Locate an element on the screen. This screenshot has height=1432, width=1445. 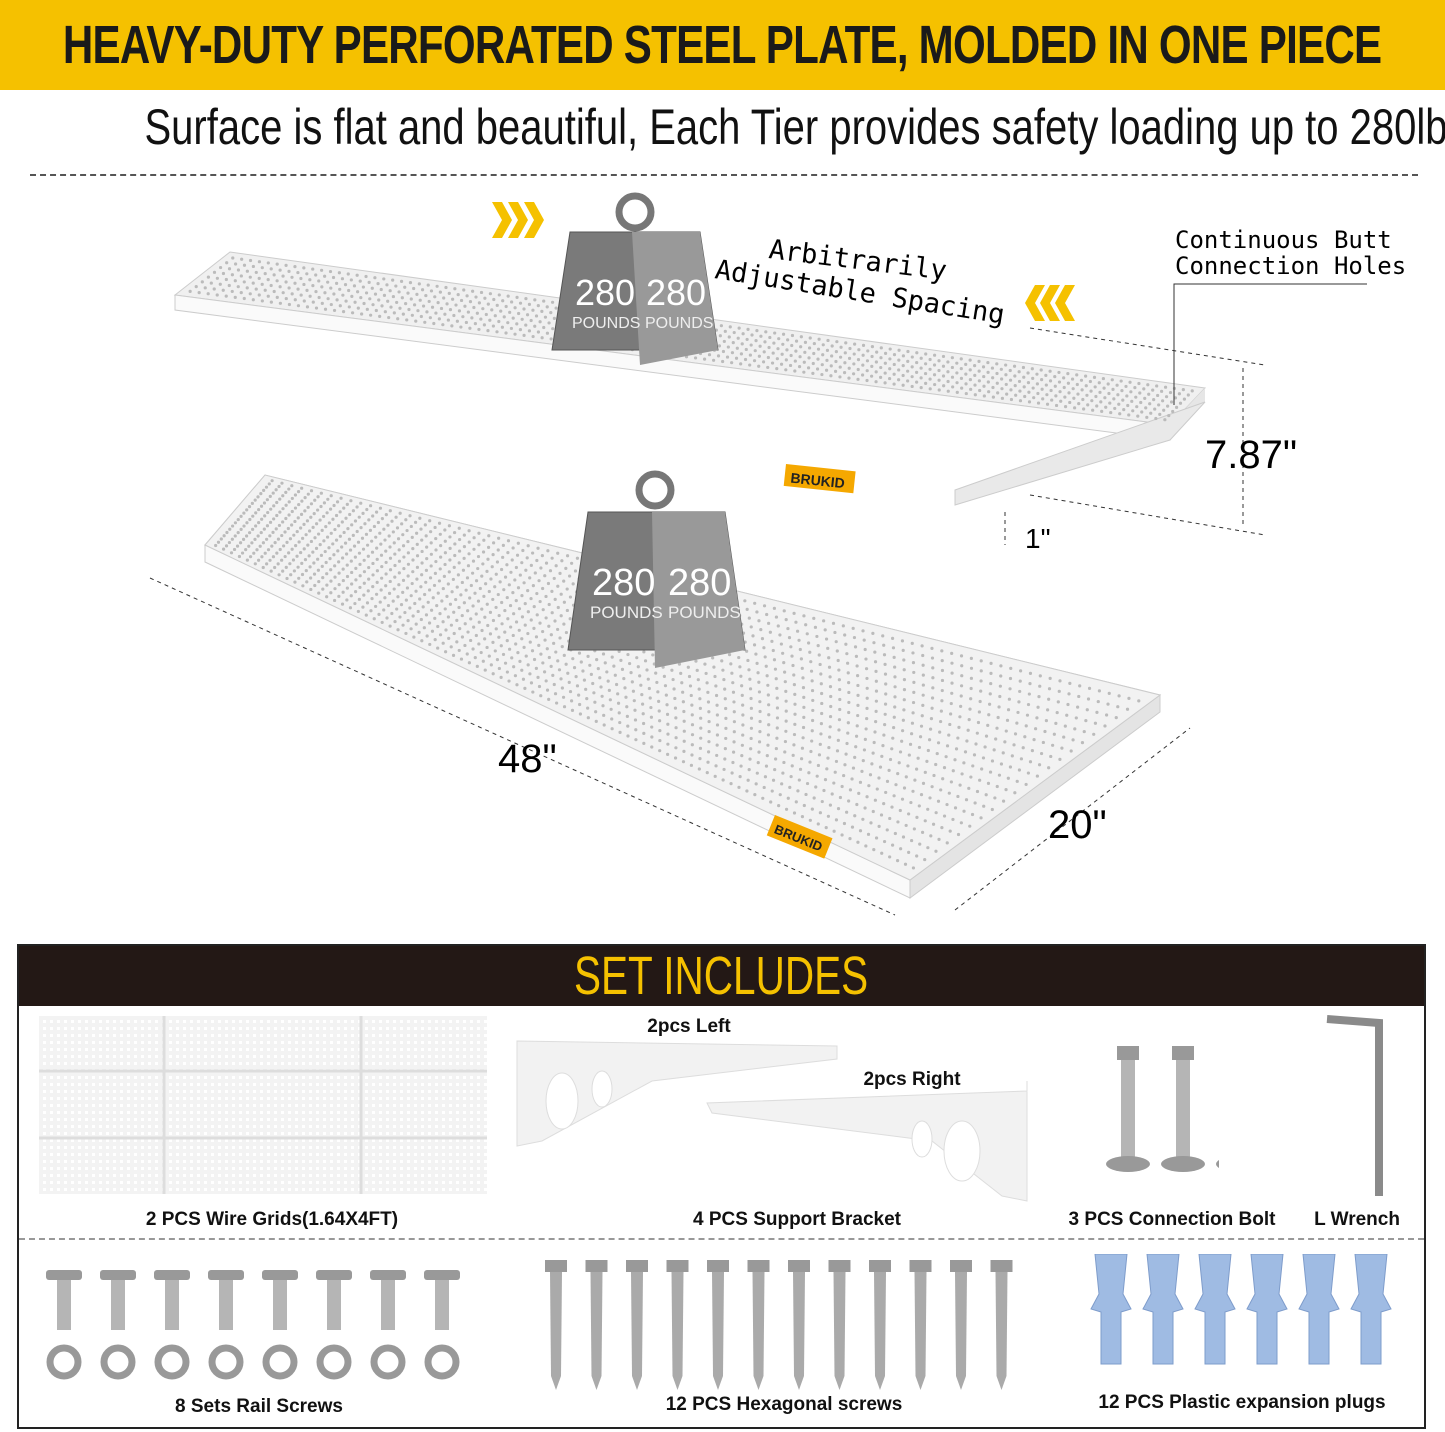
bracket-left-label: 2pcs Left is located at coordinates (689, 1026).